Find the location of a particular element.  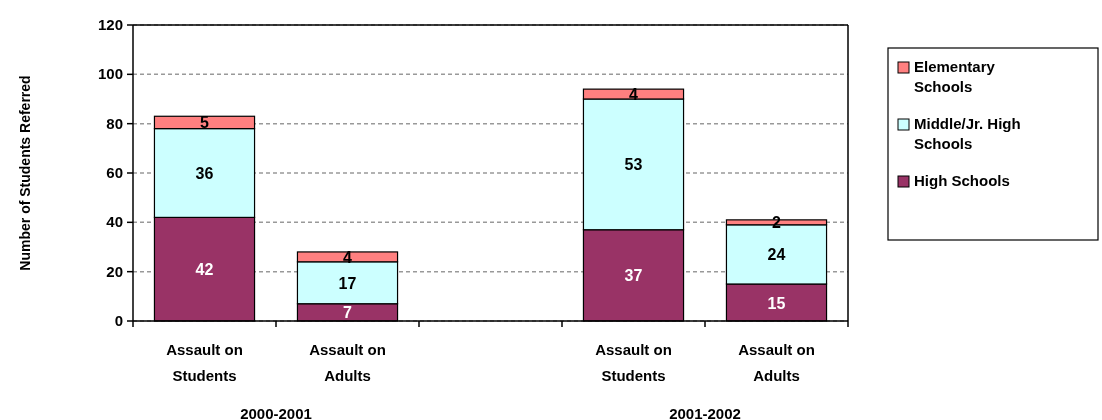

data-label: 53 is located at coordinates (633, 165).